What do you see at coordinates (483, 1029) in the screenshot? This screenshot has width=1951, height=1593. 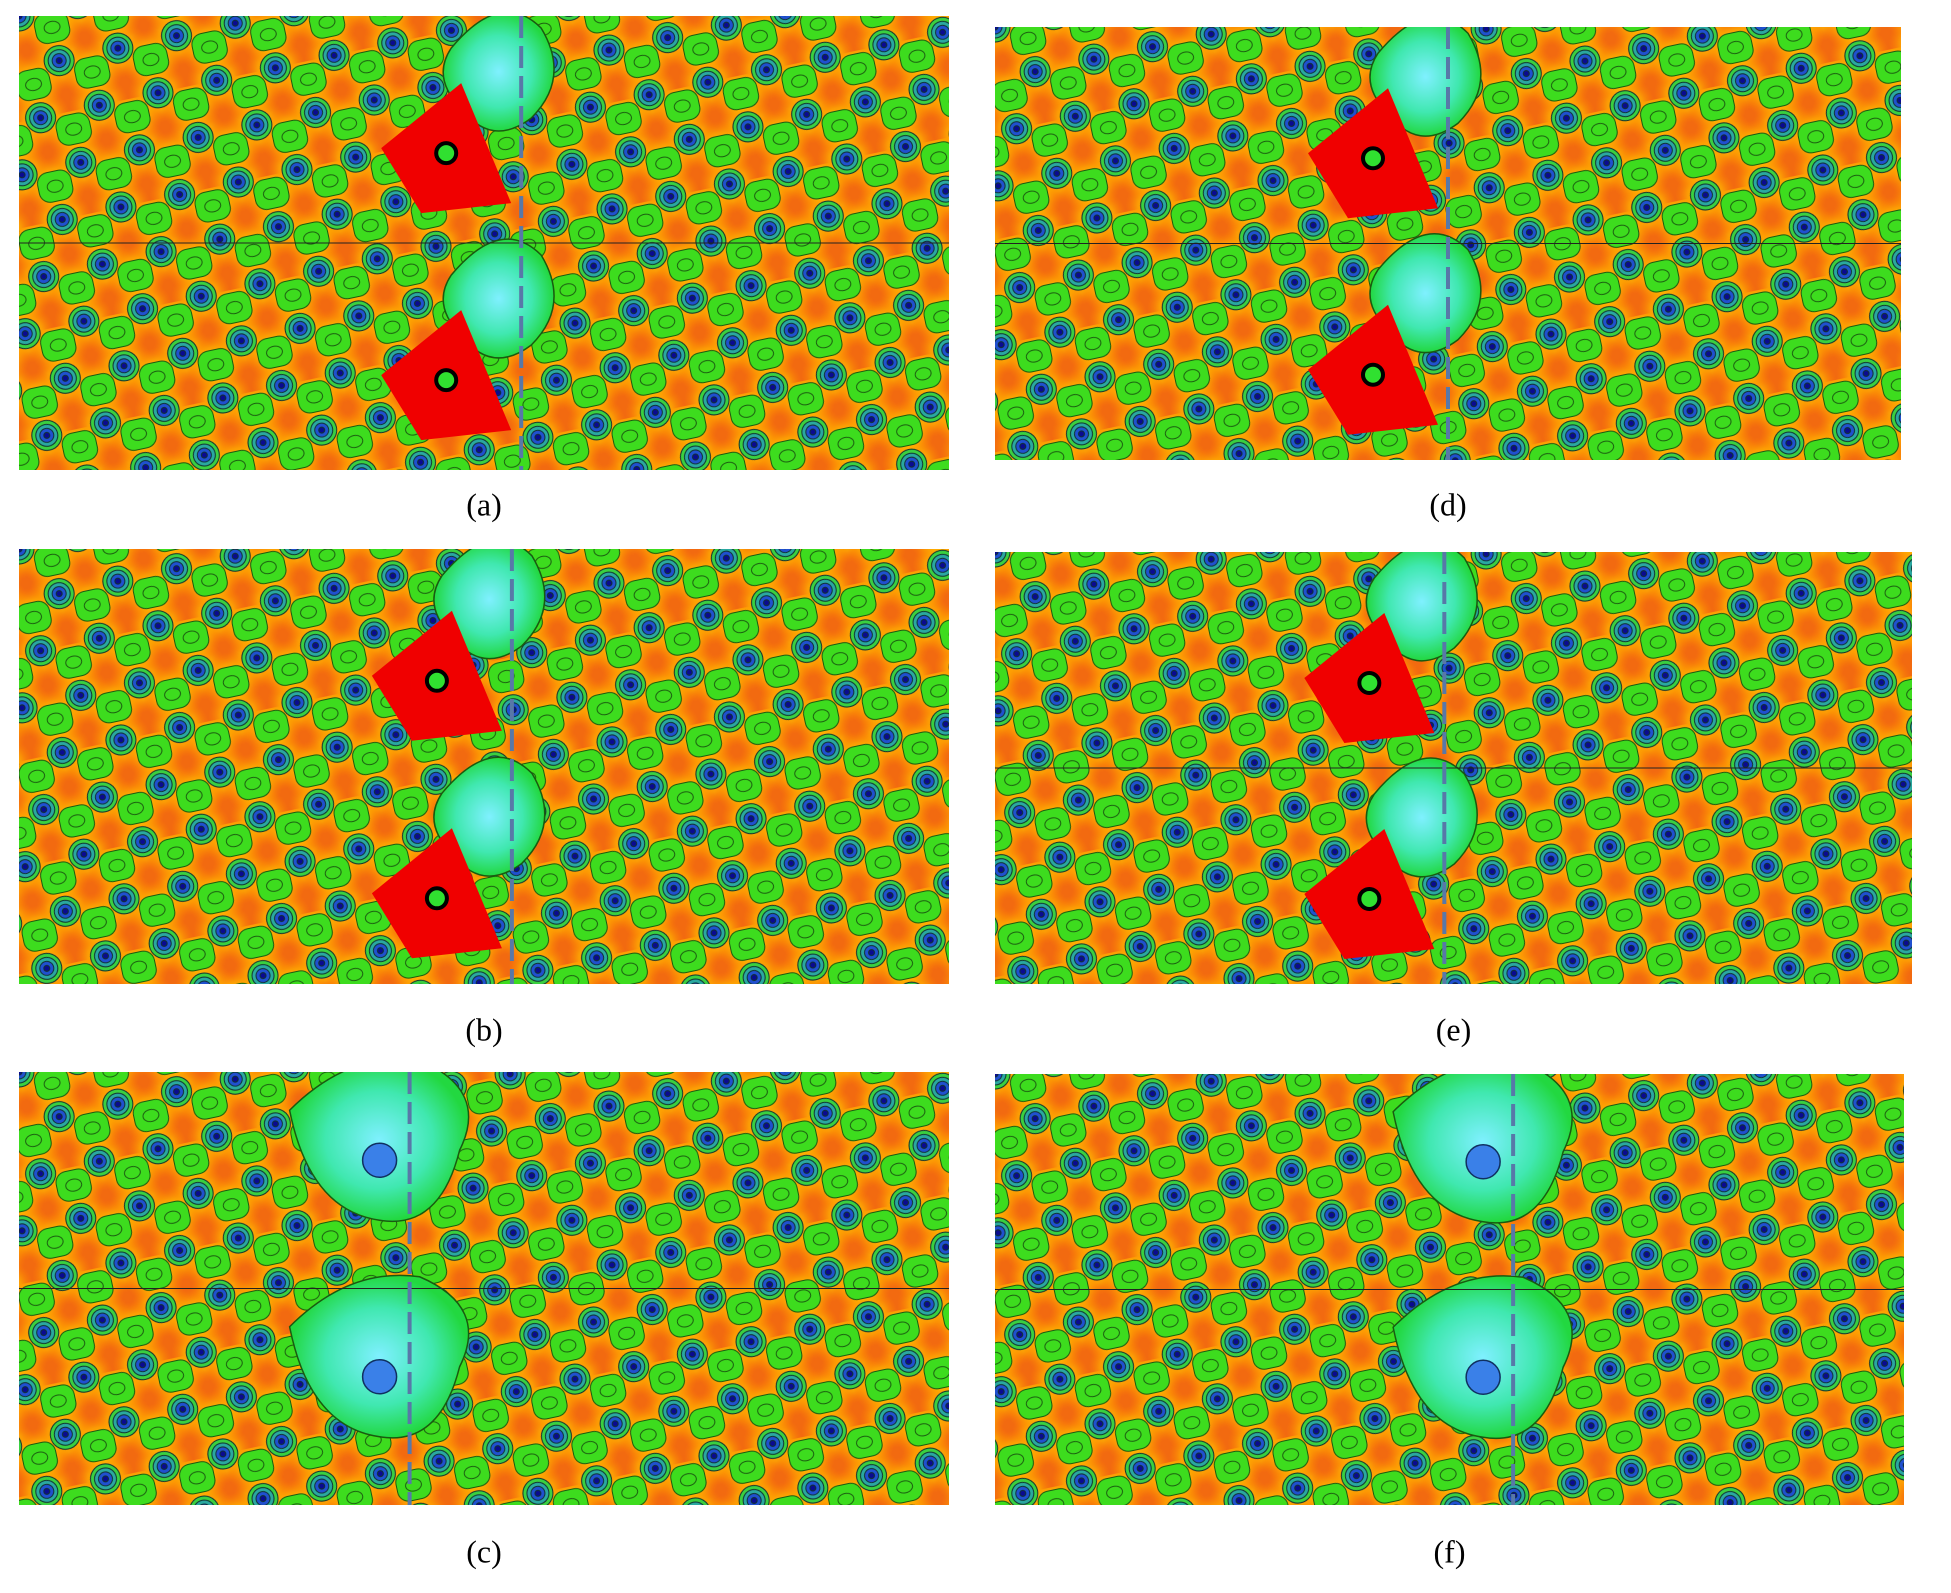 I see `panel-label: (b)` at bounding box center [483, 1029].